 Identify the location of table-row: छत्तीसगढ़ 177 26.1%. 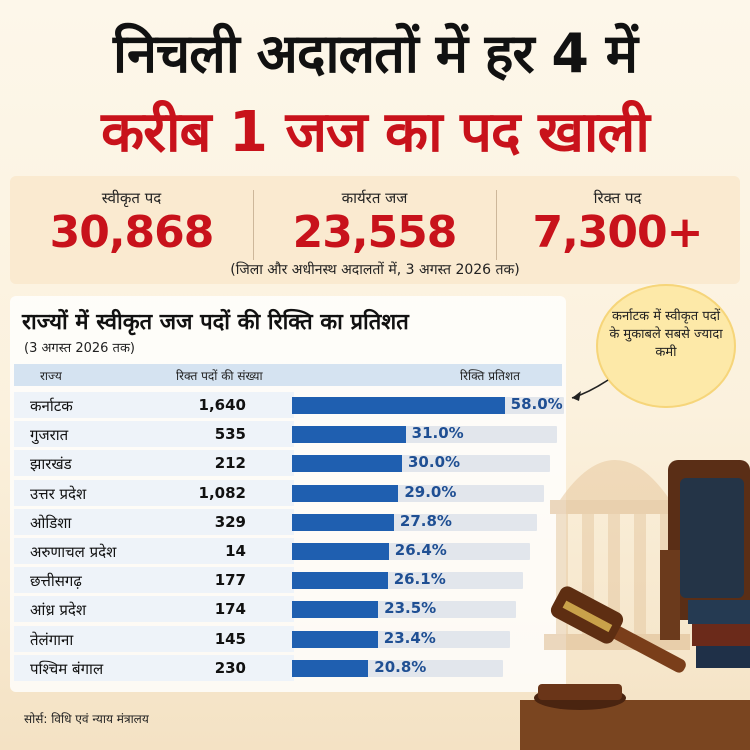
(288, 580).